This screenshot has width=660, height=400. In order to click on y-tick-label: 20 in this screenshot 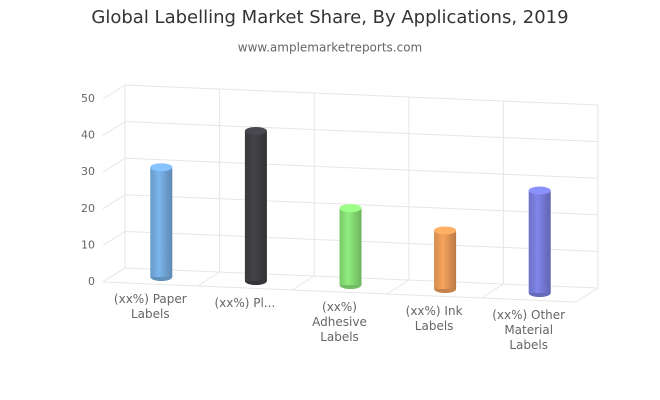, I will do `click(88, 208)`.